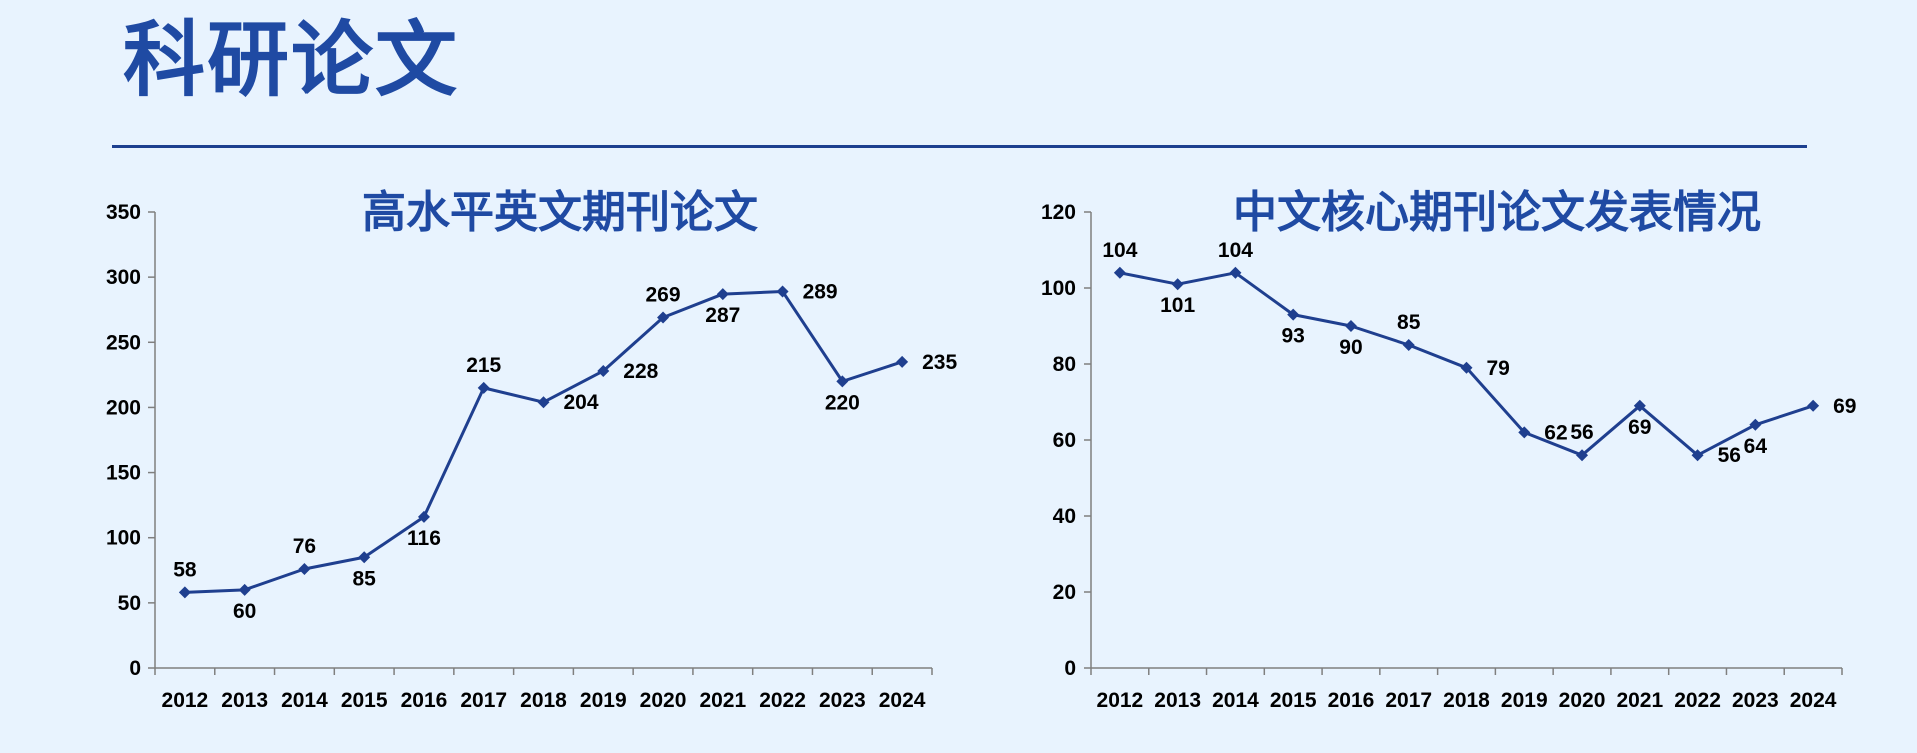  Describe the element at coordinates (663, 295) in the screenshot. I see `data-label: 269` at that location.